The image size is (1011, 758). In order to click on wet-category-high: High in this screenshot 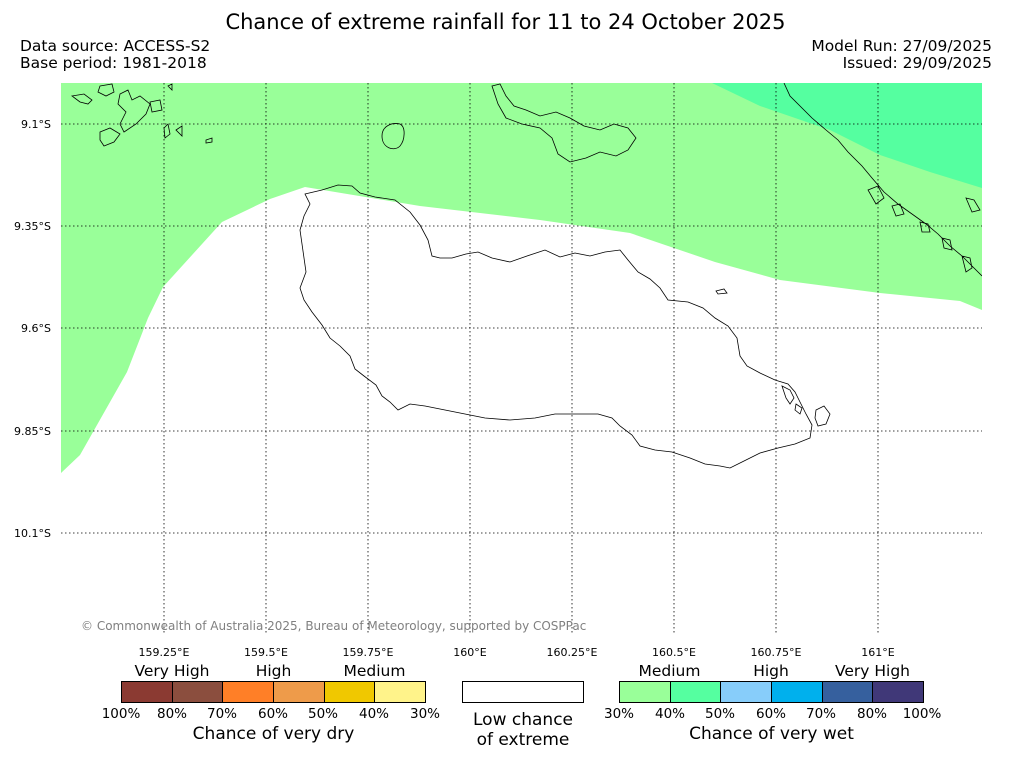, I will do `click(771, 671)`.